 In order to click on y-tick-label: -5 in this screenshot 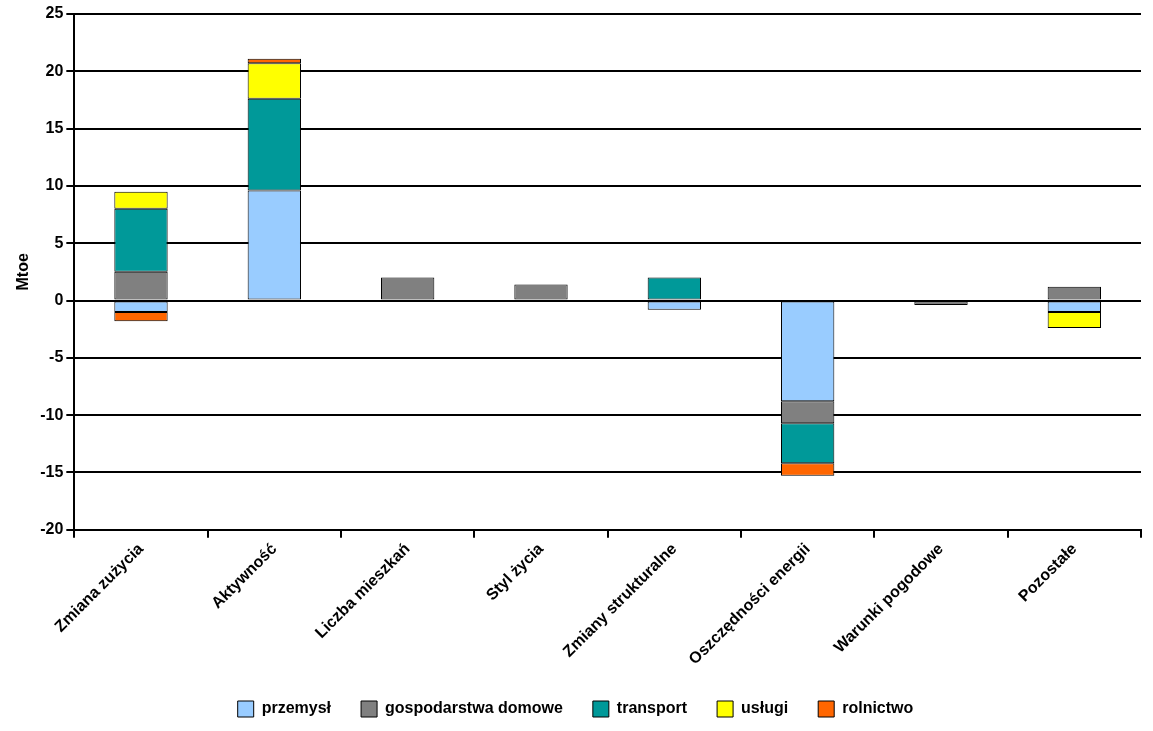, I will do `click(56, 357)`.